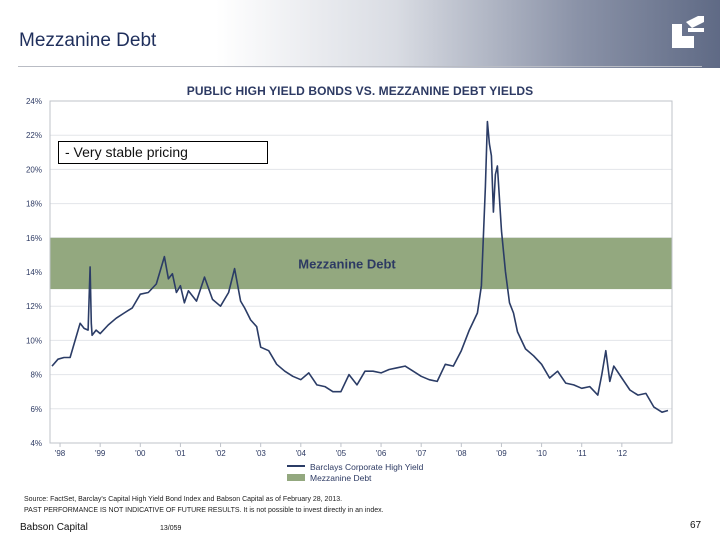 This screenshot has height=540, width=720. Describe the element at coordinates (54, 527) in the screenshot. I see `footer-company: Babson Capital` at that location.